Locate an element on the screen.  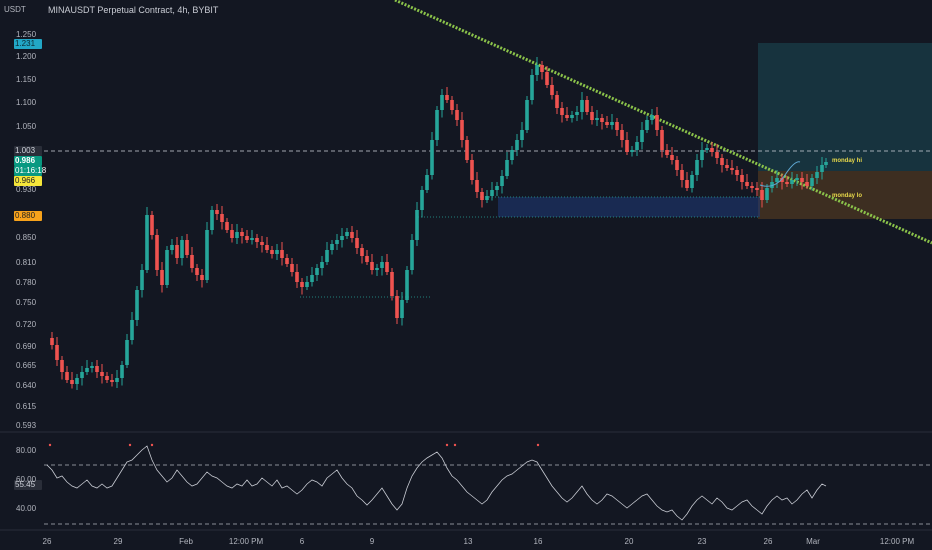
dashed-level-tag: 1.003 is located at coordinates (28, 151).